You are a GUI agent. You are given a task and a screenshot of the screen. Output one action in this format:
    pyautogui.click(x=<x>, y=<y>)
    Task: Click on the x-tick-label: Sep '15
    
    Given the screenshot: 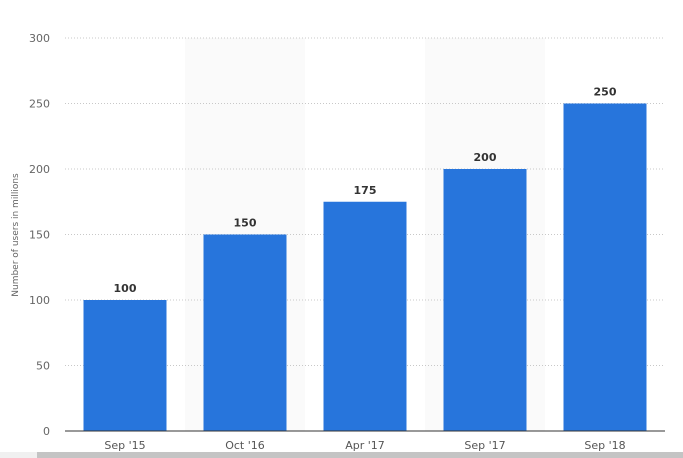 What is the action you would take?
    pyautogui.click(x=124, y=445)
    